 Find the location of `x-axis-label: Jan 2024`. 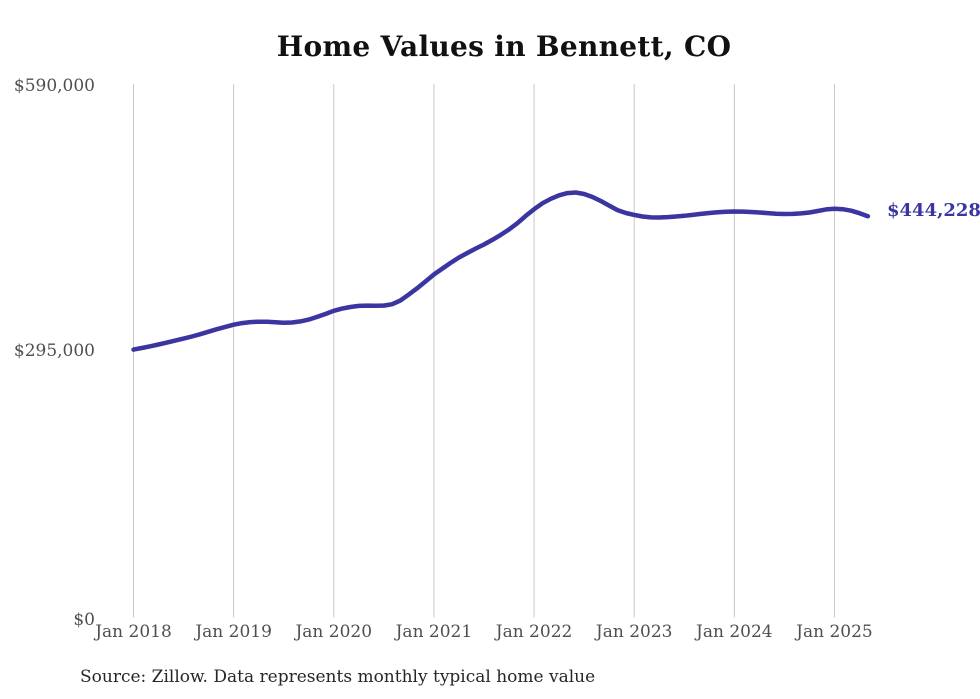

x-axis-label: Jan 2024 is located at coordinates (734, 632).